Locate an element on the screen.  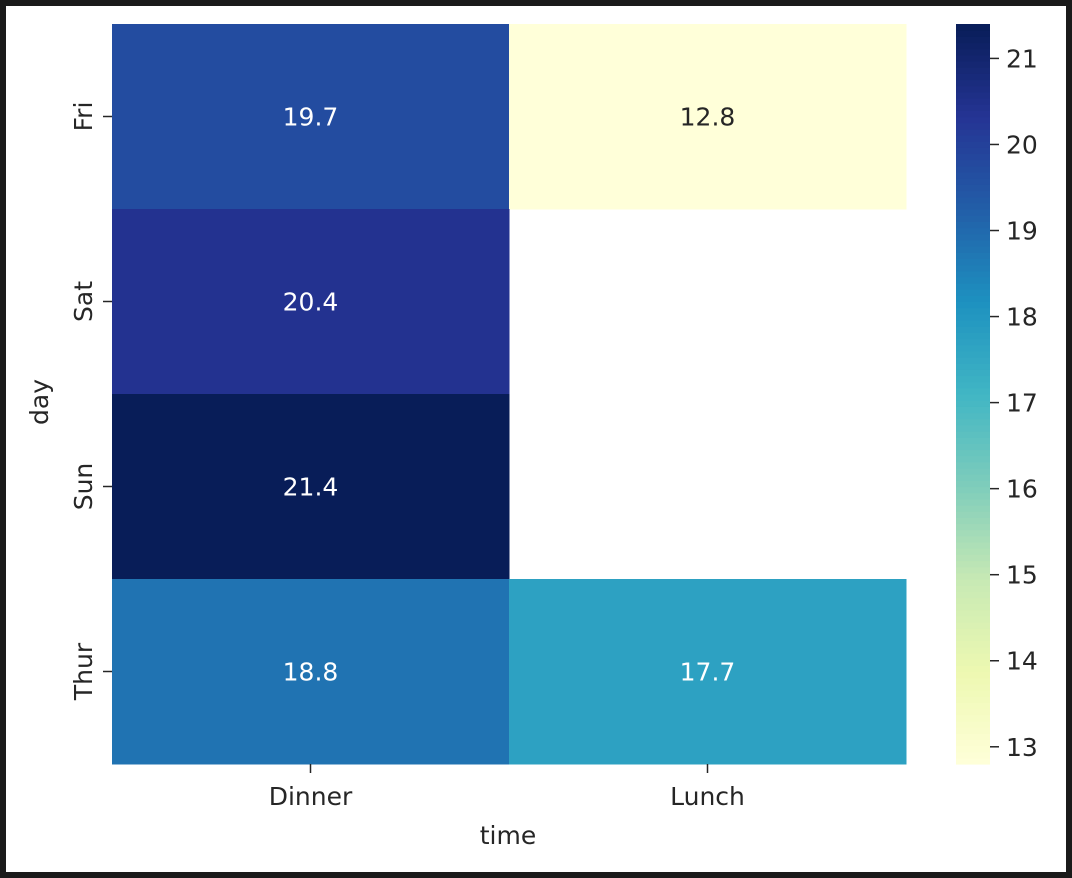
x-axis-label: time is located at coordinates (508, 835).